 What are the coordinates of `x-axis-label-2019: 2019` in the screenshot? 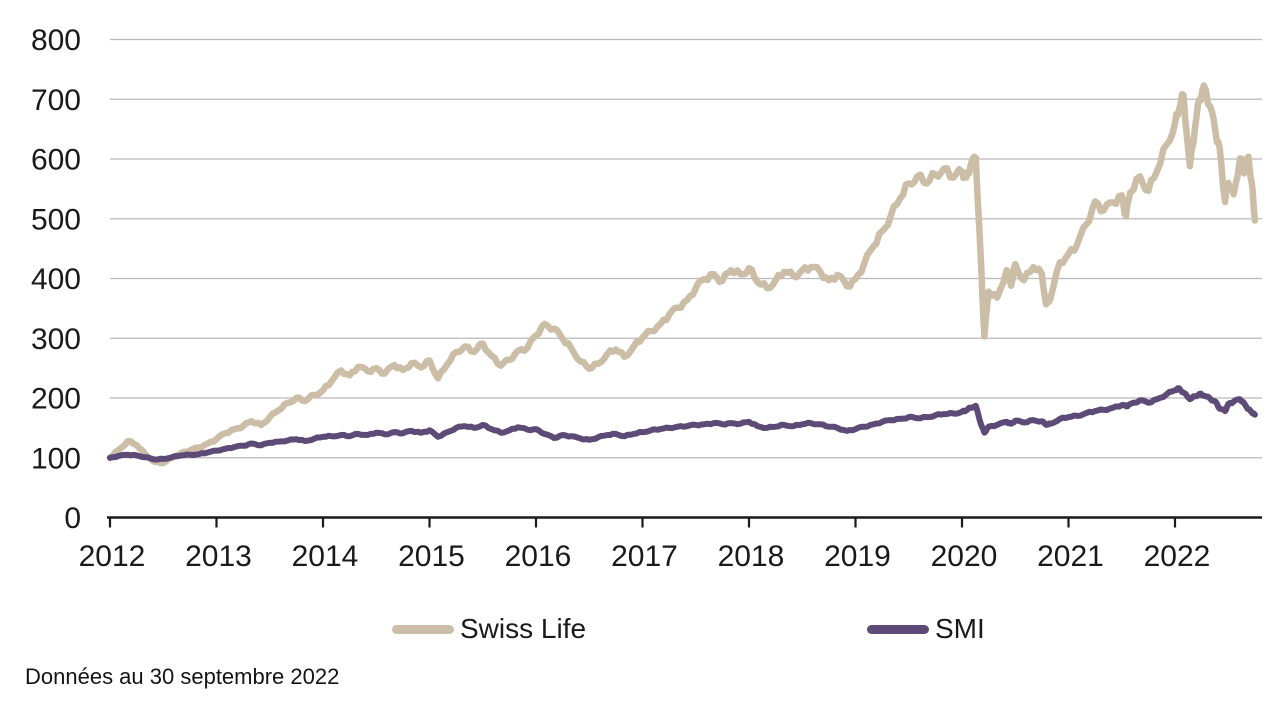 It's located at (857, 556).